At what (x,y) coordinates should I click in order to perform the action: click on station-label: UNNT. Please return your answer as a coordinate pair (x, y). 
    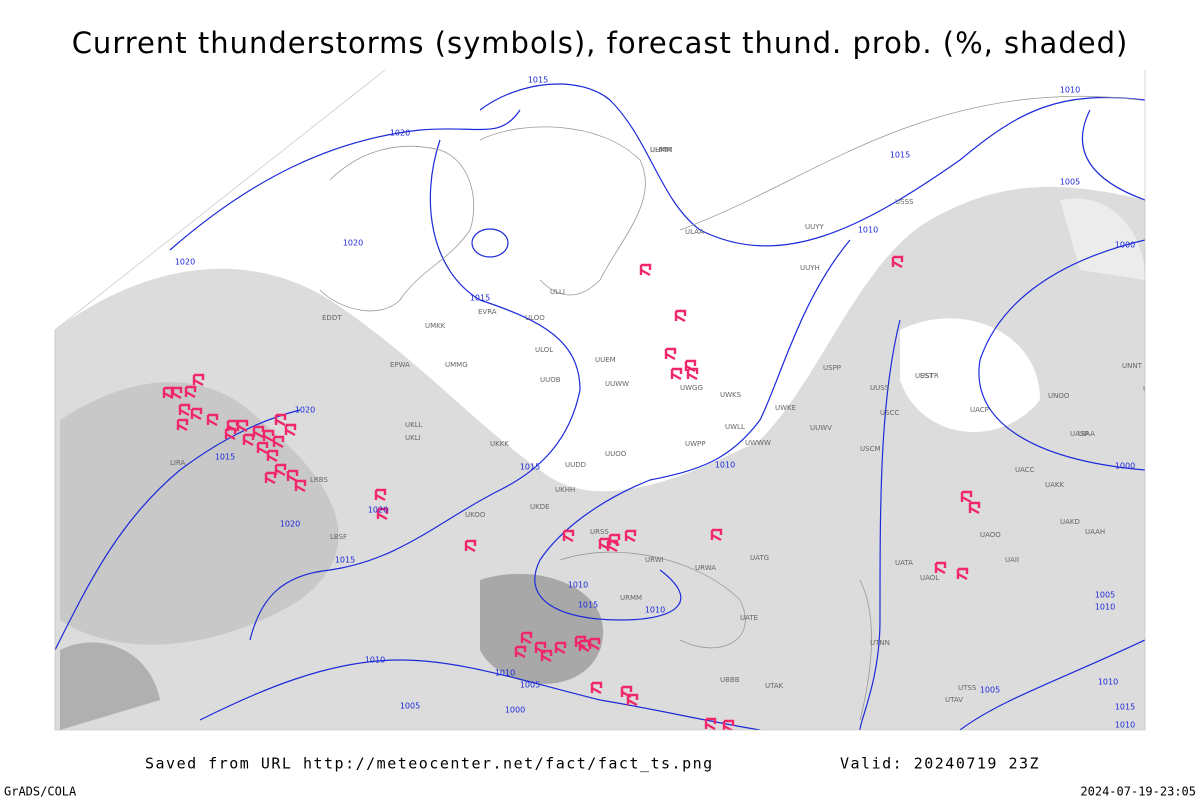
    Looking at the image, I should click on (1132, 366).